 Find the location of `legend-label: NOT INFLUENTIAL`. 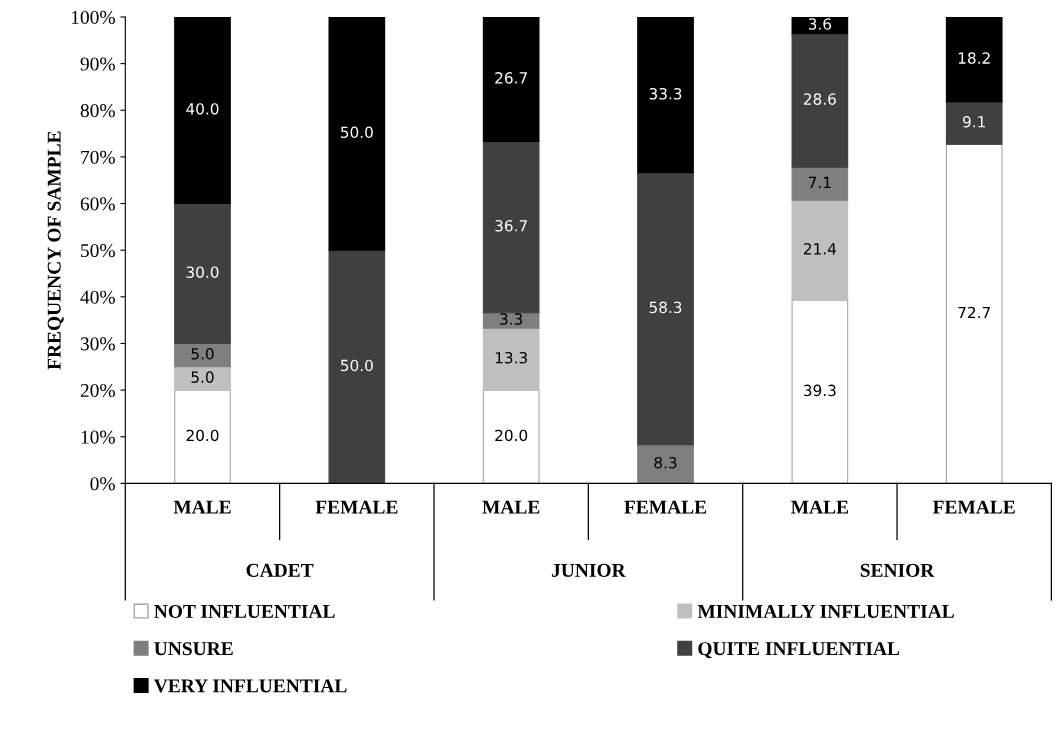

legend-label: NOT INFLUENTIAL is located at coordinates (244, 611).